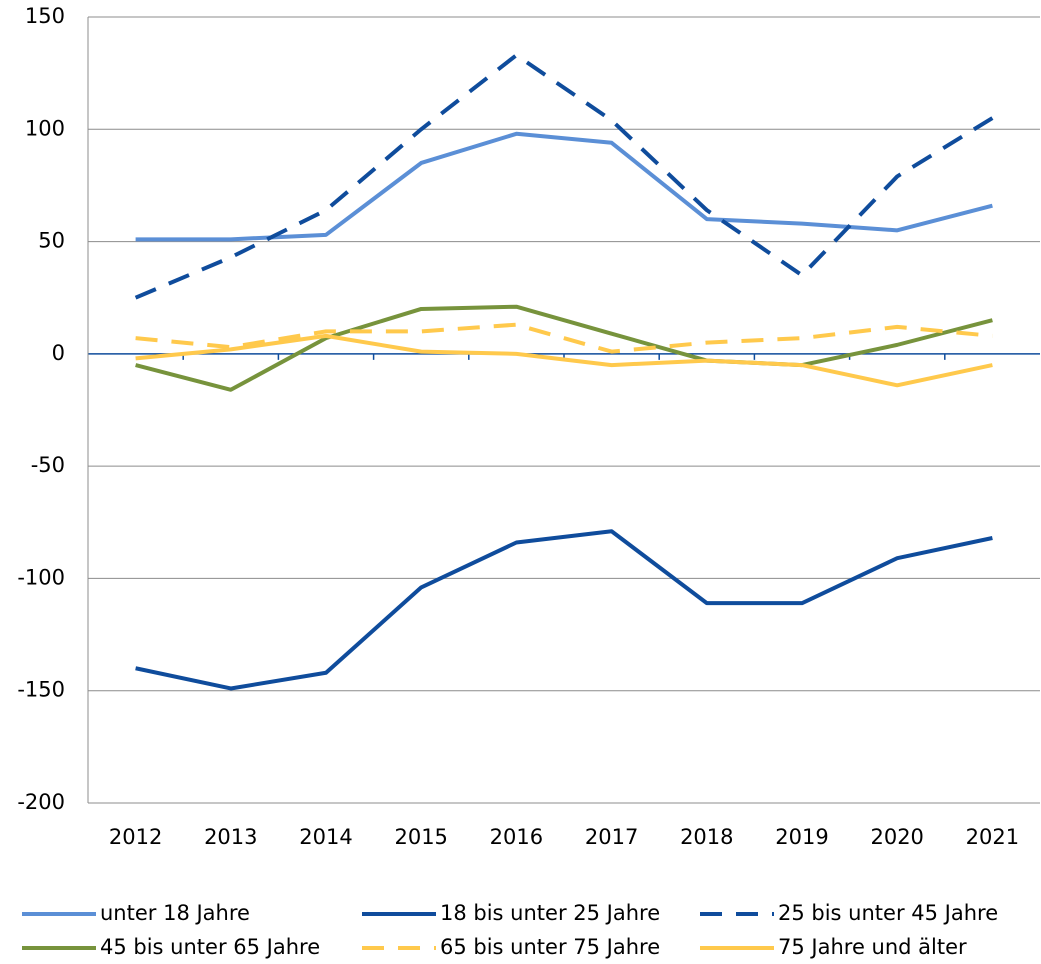  Describe the element at coordinates (550, 947) in the screenshot. I see `legend-label: 65 bis unter 75 Jahre` at that location.